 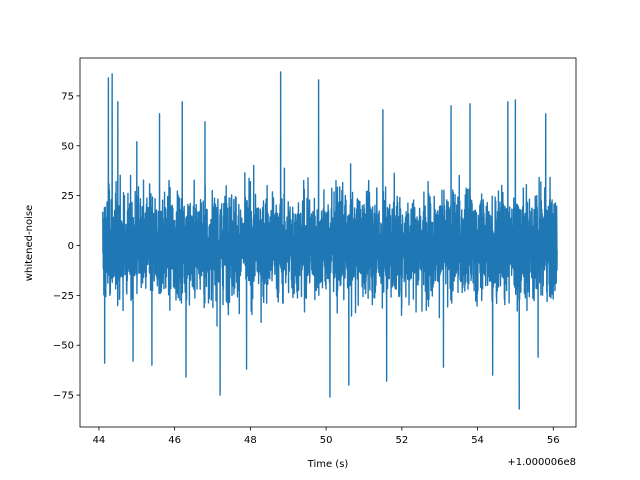 What do you see at coordinates (71, 246) in the screenshot?
I see `y-tick-label: 0` at bounding box center [71, 246].